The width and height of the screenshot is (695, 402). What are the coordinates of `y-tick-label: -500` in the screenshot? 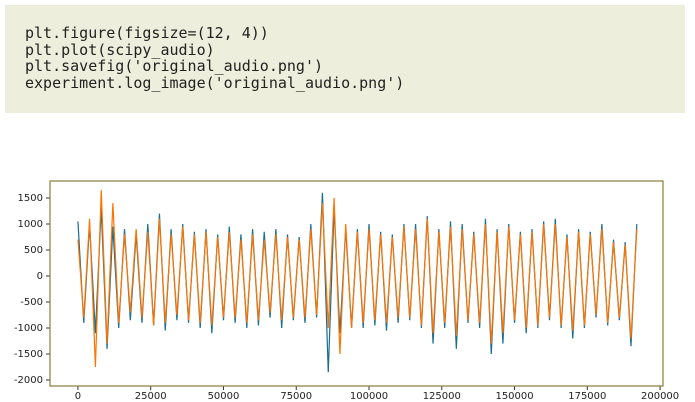 It's located at (31, 302).